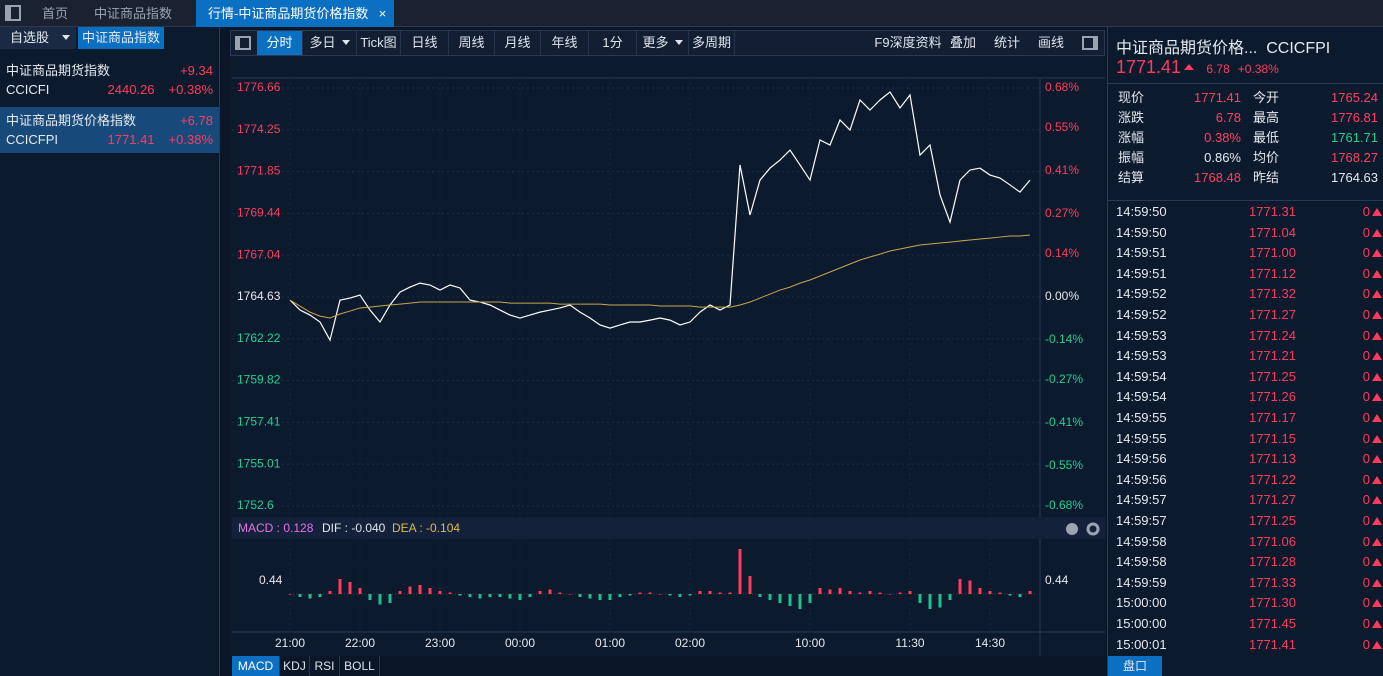 This screenshot has width=1383, height=676. Describe the element at coordinates (1272, 335) in the screenshot. I see `tick-price: 1771.24` at that location.